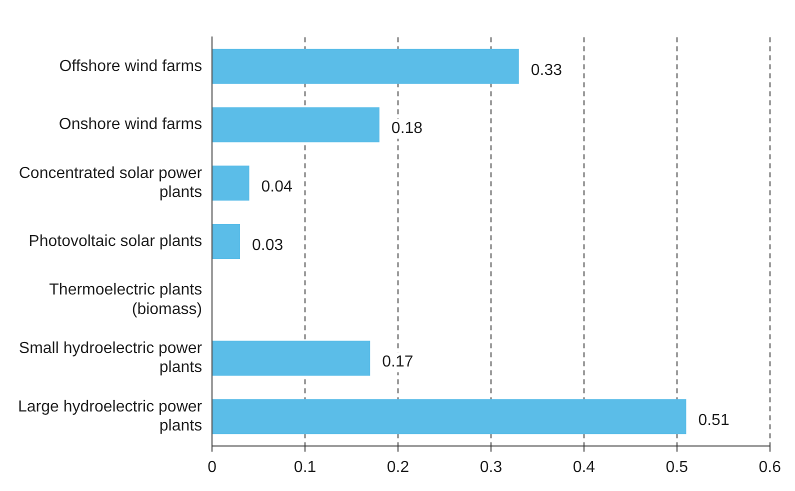 The image size is (795, 491). What do you see at coordinates (110, 183) in the screenshot?
I see `y-tick-label: Concentrated solar power plants` at bounding box center [110, 183].